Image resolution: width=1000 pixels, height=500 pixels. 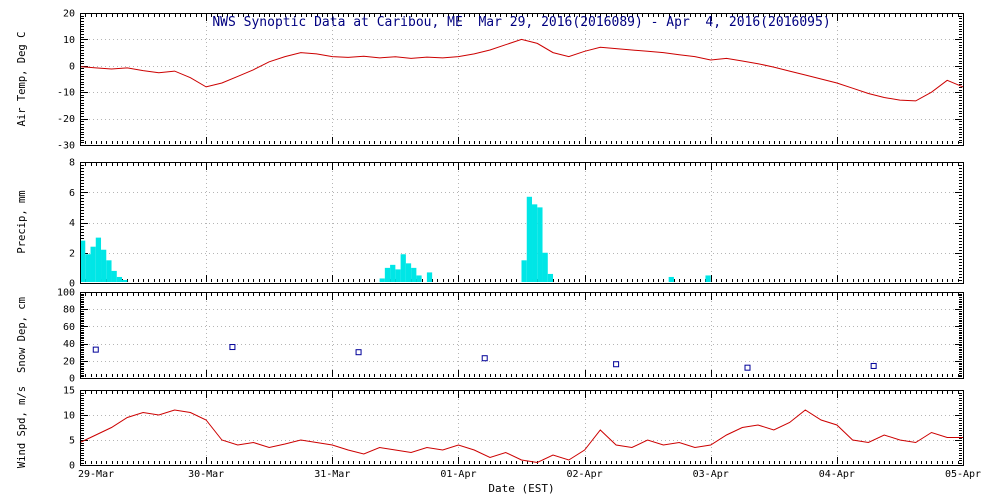 I want to click on x-tick-label: 05-Apr, so click(x=963, y=474).